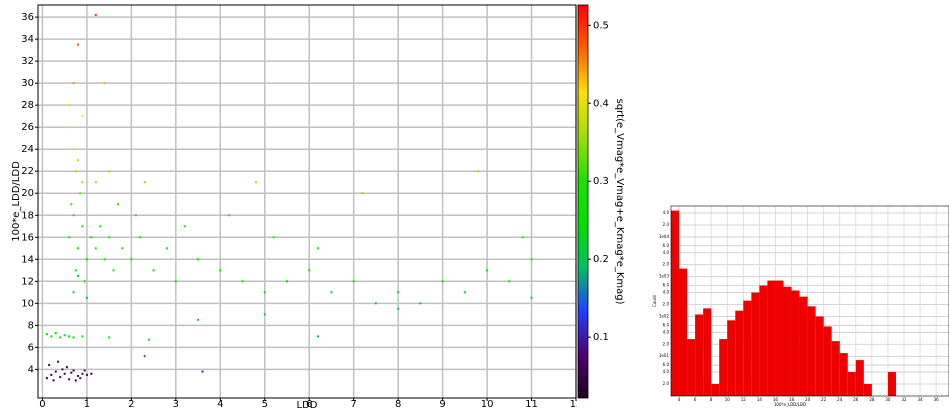  Describe the element at coordinates (601, 259) in the screenshot. I see `colorbar-tick-label: 0.2` at that location.